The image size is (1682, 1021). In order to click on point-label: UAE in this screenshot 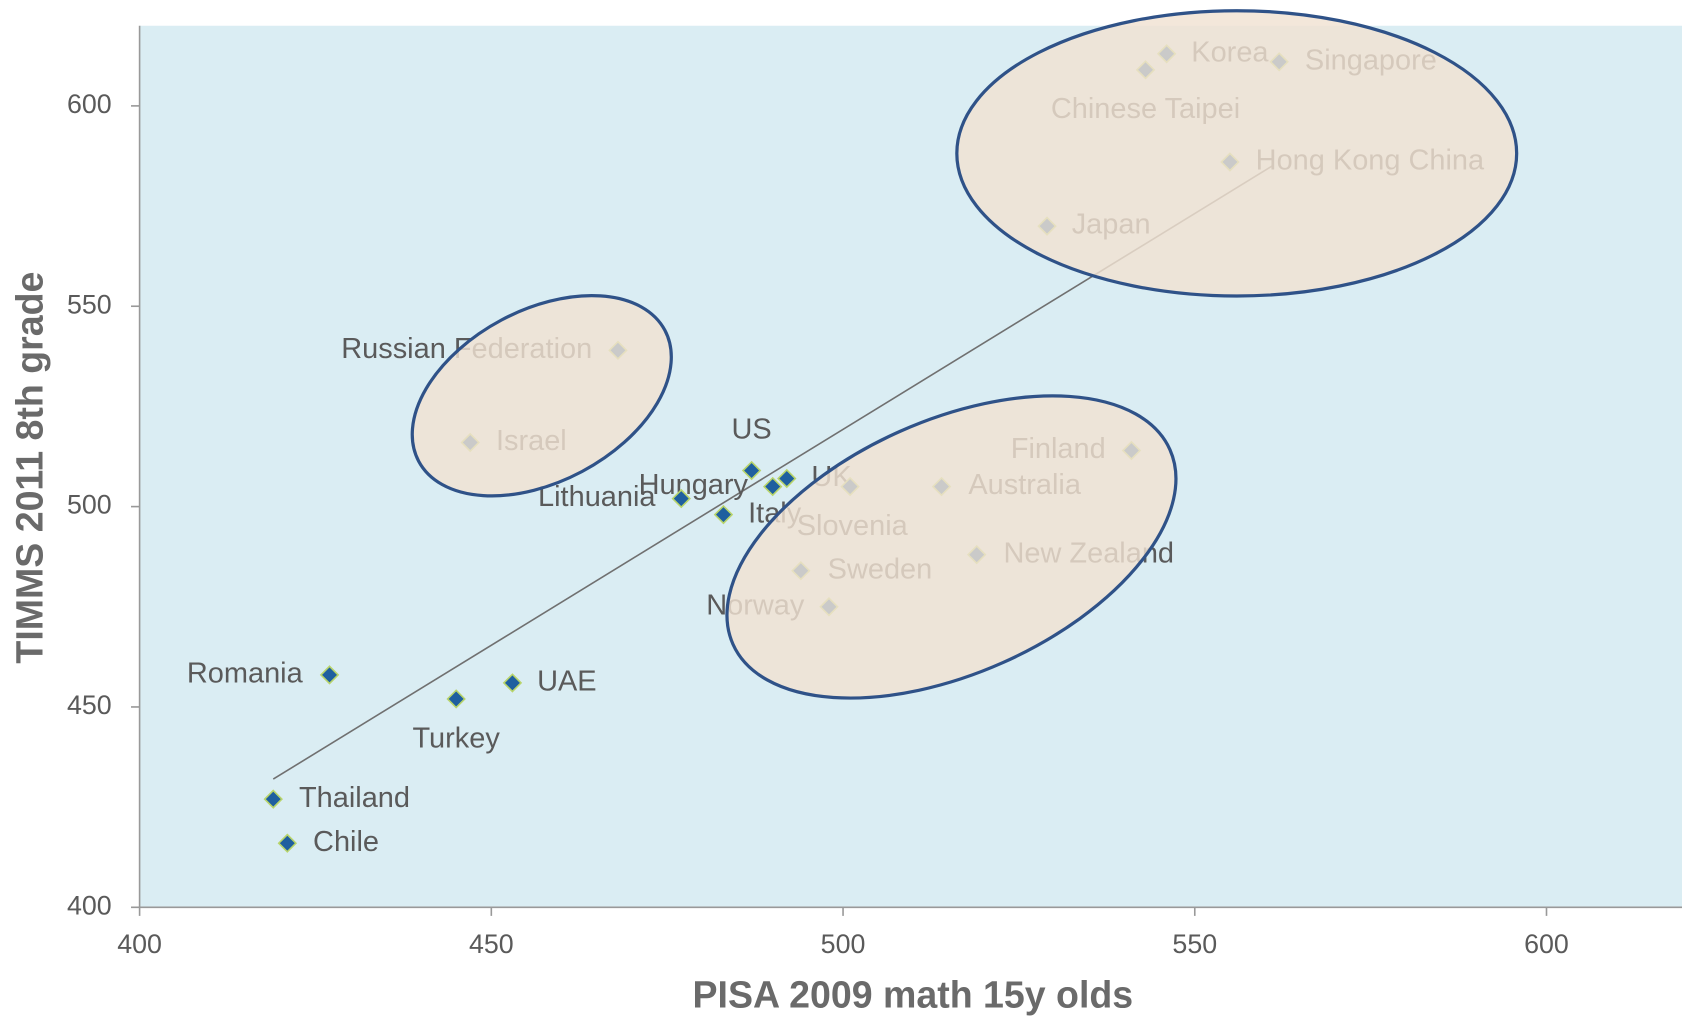, I will do `click(566, 682)`.